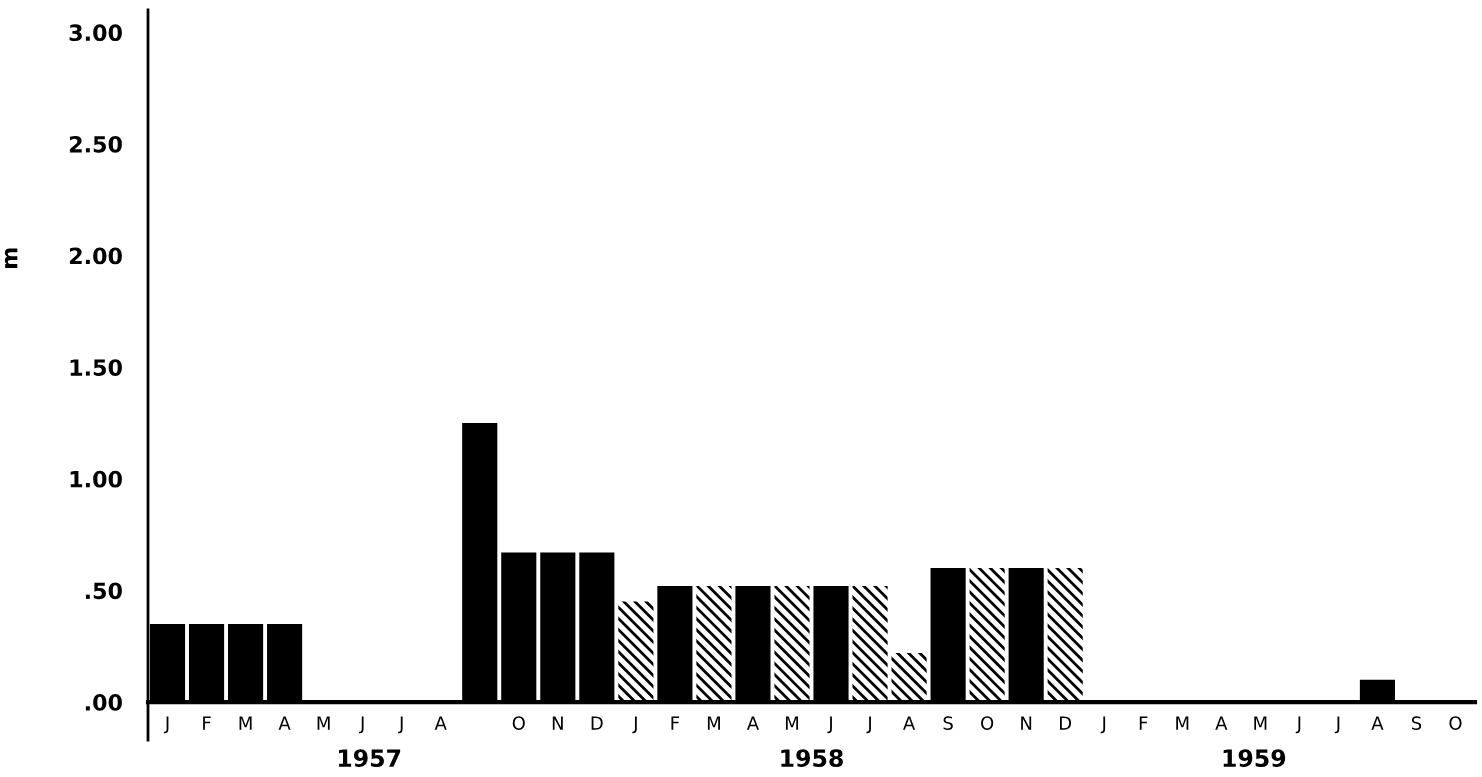  I want to click on y-tick-label: 3.00, so click(95, 33).